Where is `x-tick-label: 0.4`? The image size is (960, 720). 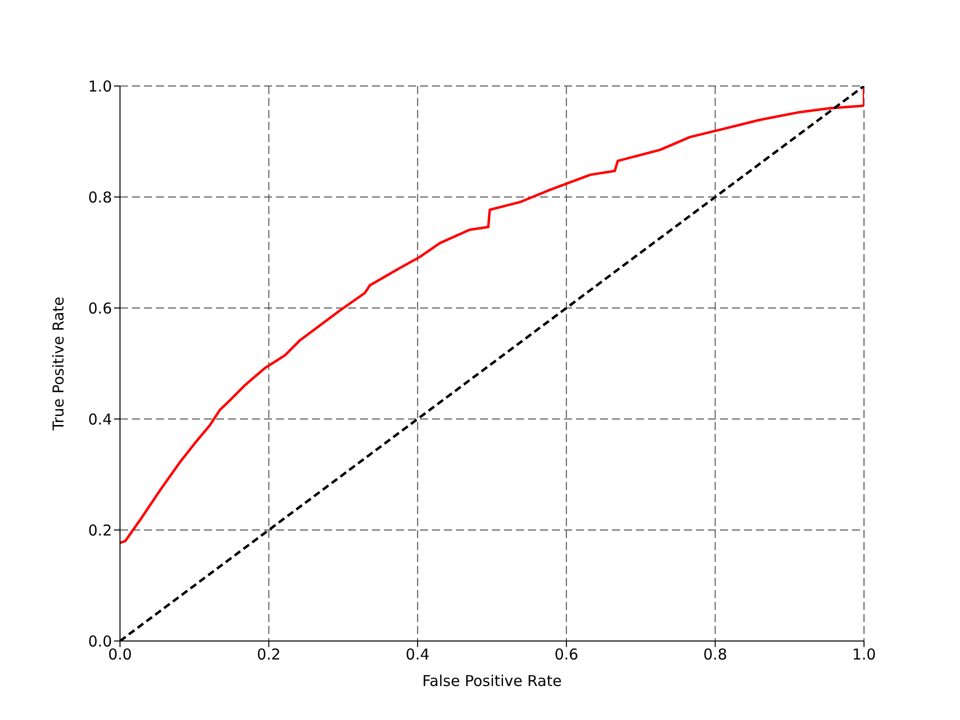 x-tick-label: 0.4 is located at coordinates (418, 655).